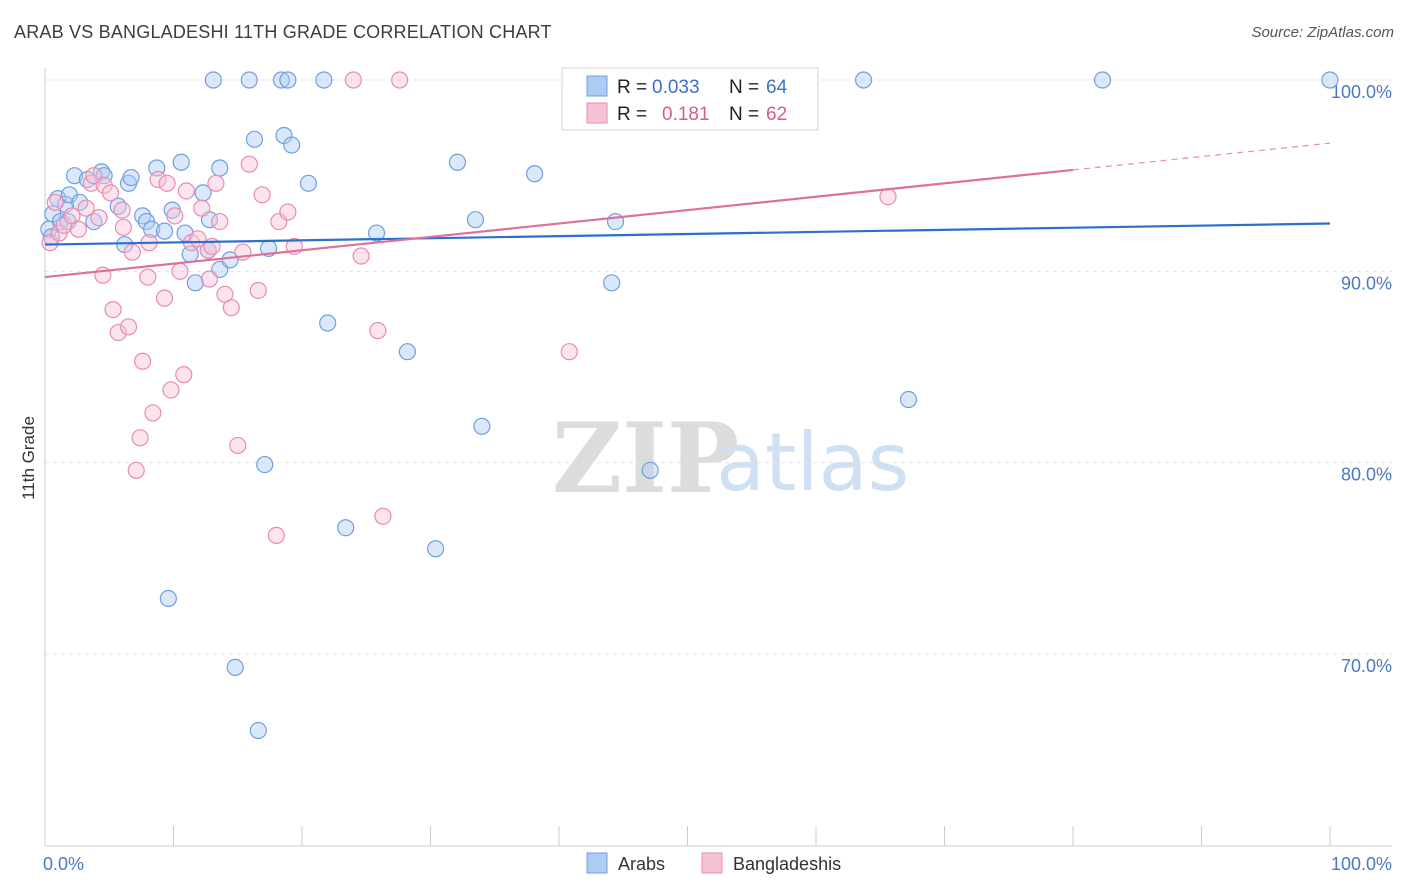 Image resolution: width=1406 pixels, height=892 pixels. Describe the element at coordinates (645, 458) in the screenshot. I see `watermark-zip: ZIP` at that location.